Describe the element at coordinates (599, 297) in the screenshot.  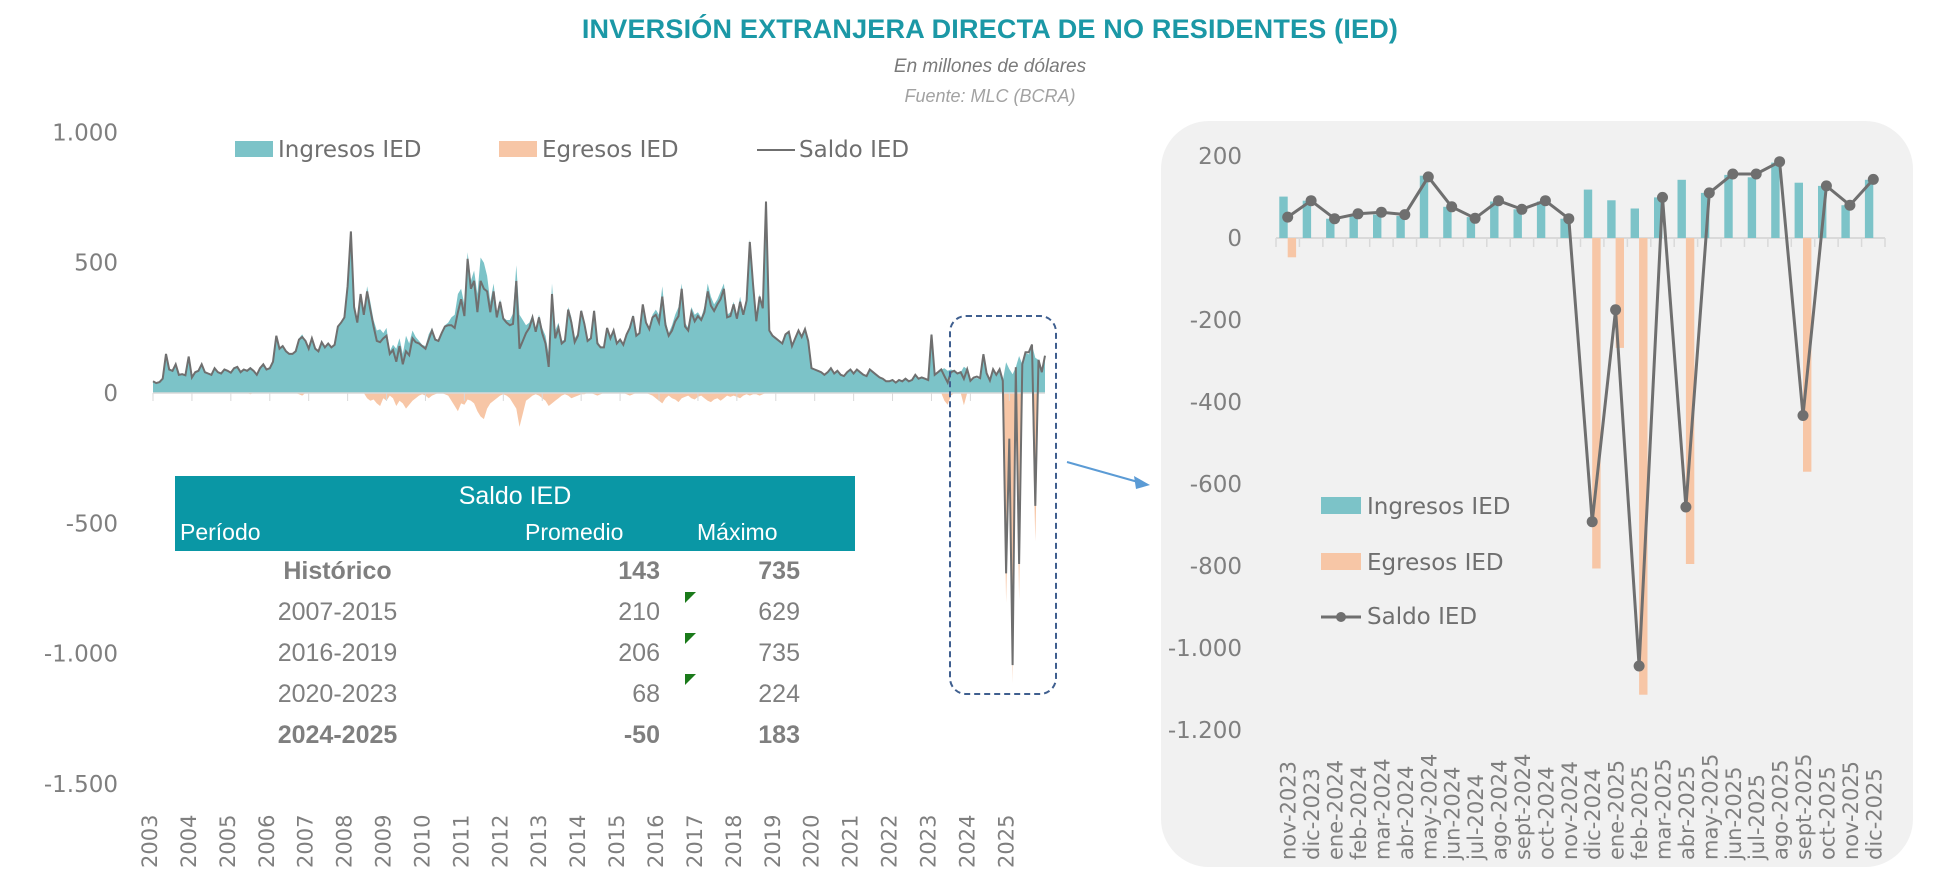
I see `ingresos-area` at that location.